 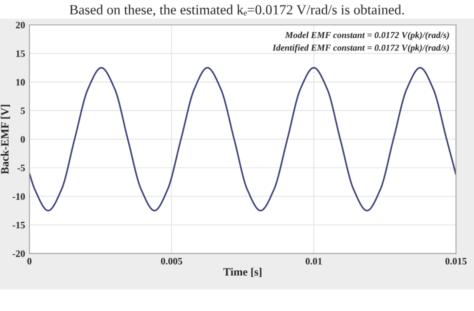 I want to click on y-tick-label: 0, so click(x=22, y=139).